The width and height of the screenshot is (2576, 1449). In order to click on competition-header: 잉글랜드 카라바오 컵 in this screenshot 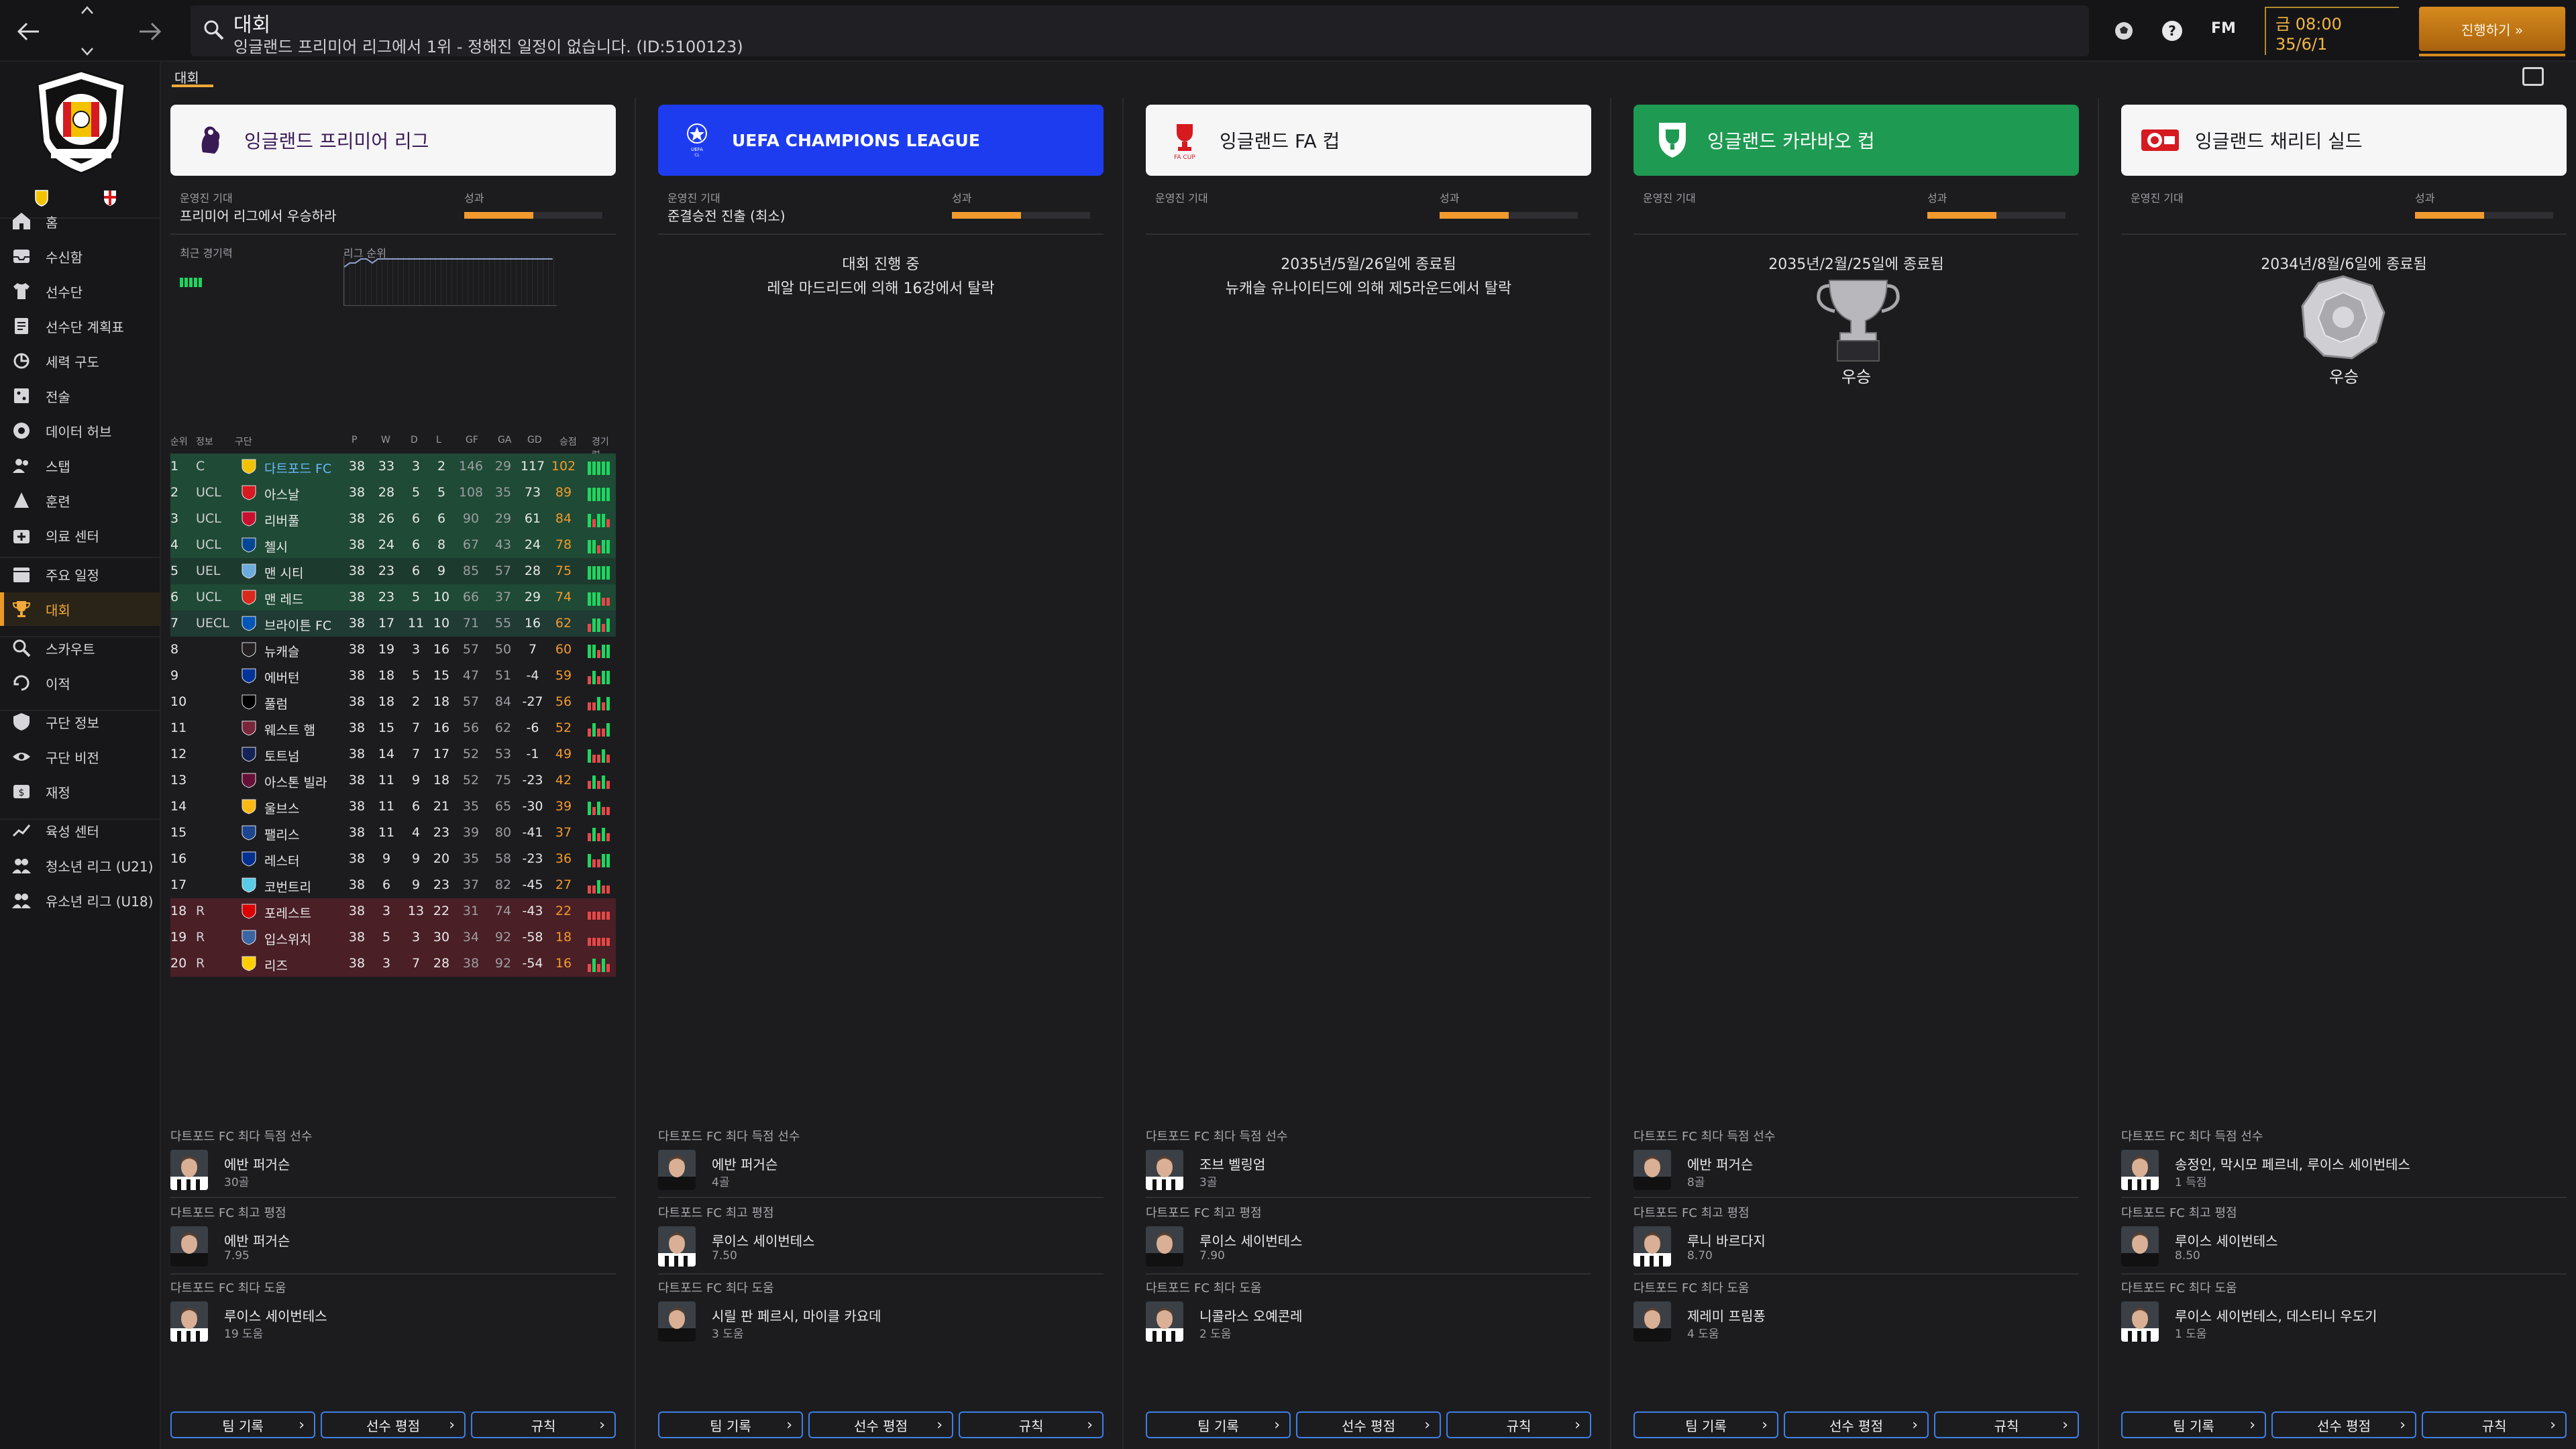, I will do `click(1856, 140)`.